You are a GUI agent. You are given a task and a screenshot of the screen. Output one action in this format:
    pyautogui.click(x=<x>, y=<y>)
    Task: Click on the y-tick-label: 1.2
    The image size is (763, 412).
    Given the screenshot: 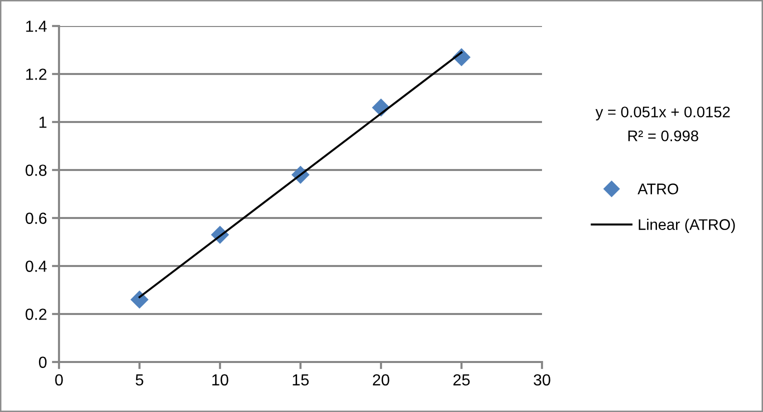 What is the action you would take?
    pyautogui.click(x=36, y=74)
    